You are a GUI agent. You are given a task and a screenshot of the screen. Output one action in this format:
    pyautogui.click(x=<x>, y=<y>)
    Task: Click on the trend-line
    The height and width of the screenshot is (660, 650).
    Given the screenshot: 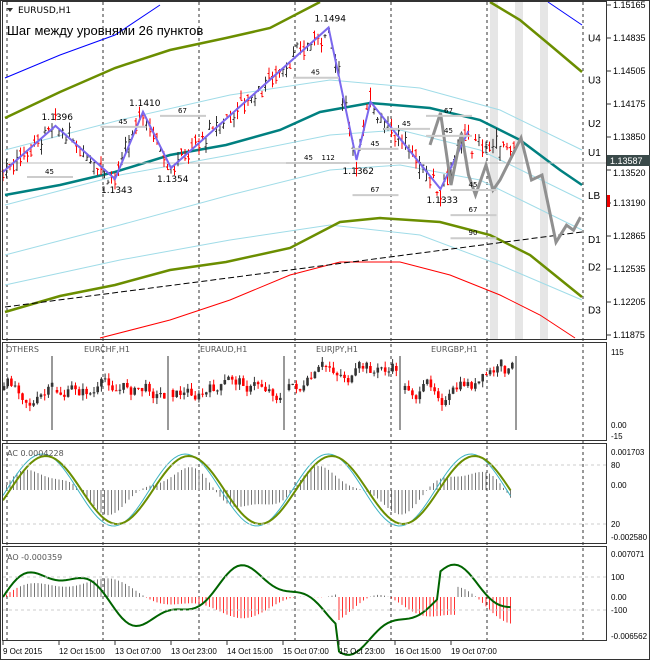 What is the action you would take?
    pyautogui.click(x=293, y=269)
    